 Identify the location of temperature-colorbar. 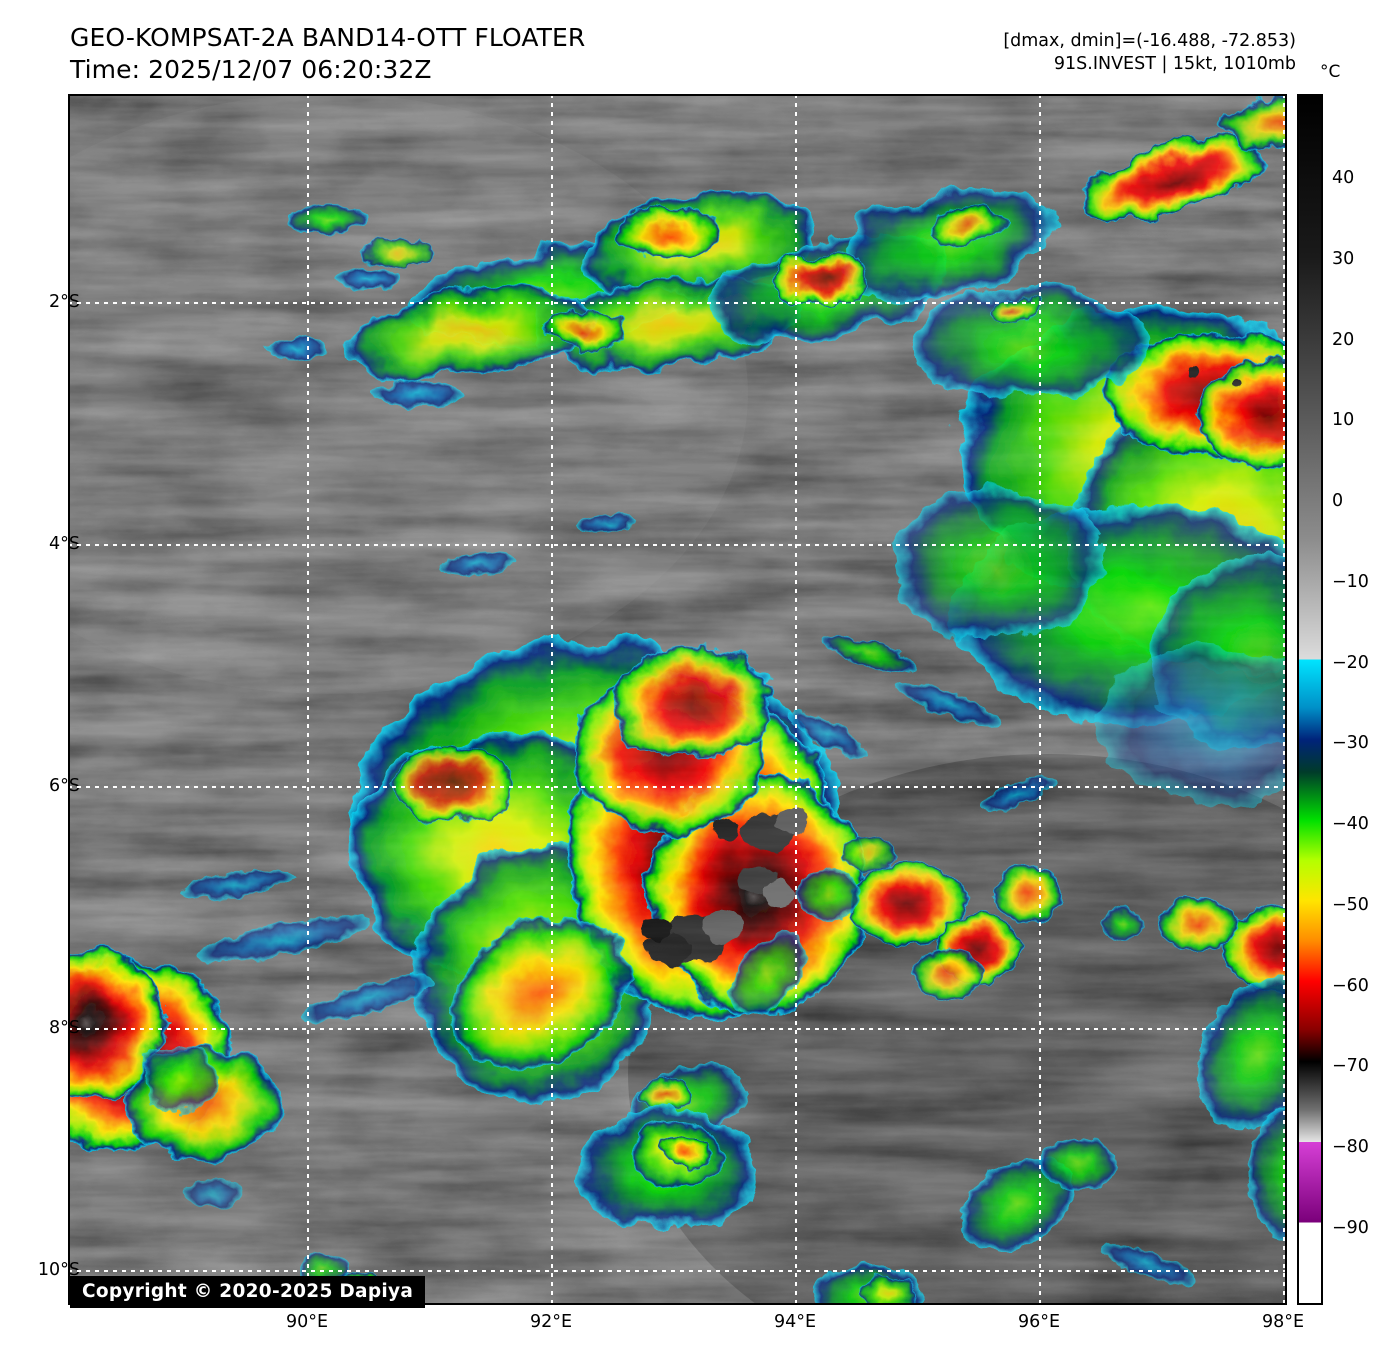
(1310, 699).